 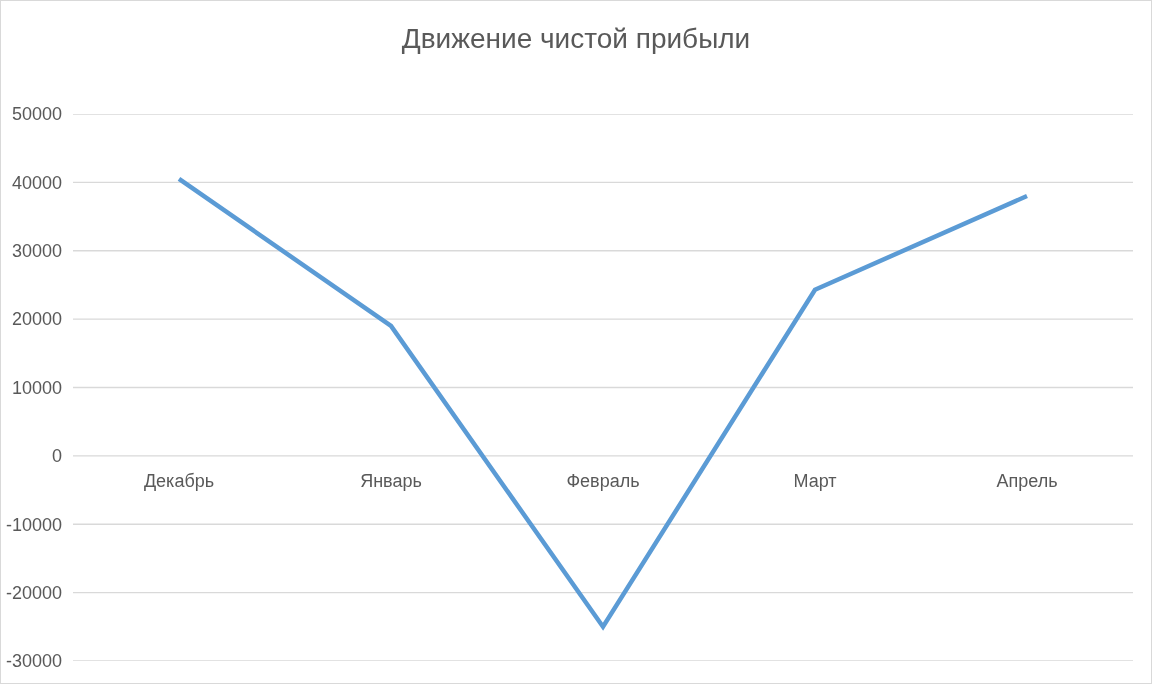 I want to click on y-tick-label: -30000, so click(x=33, y=661).